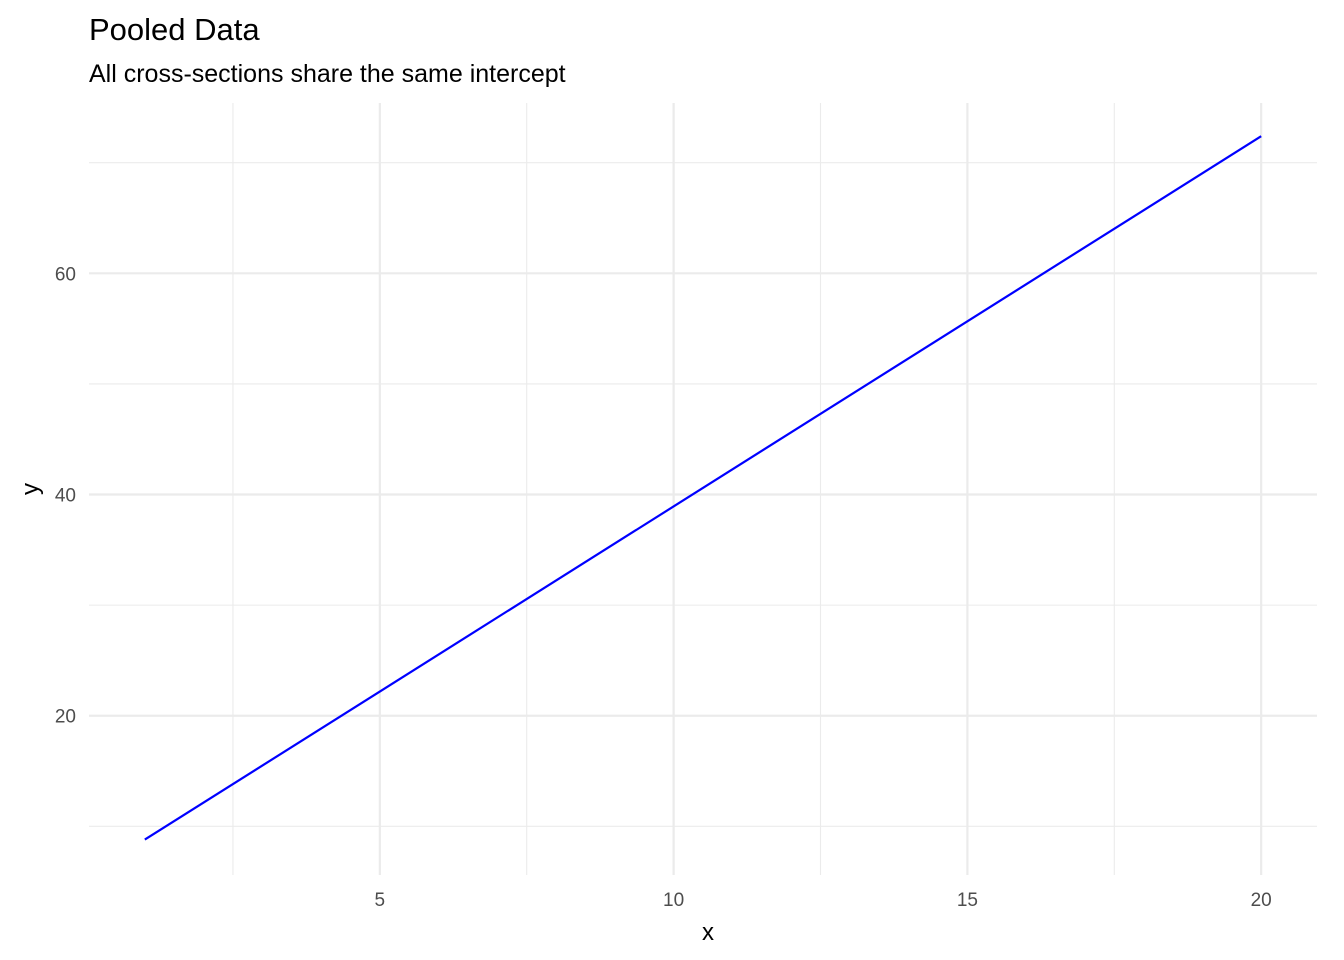  I want to click on y-axis-ticks: 20 40 60, so click(65, 495).